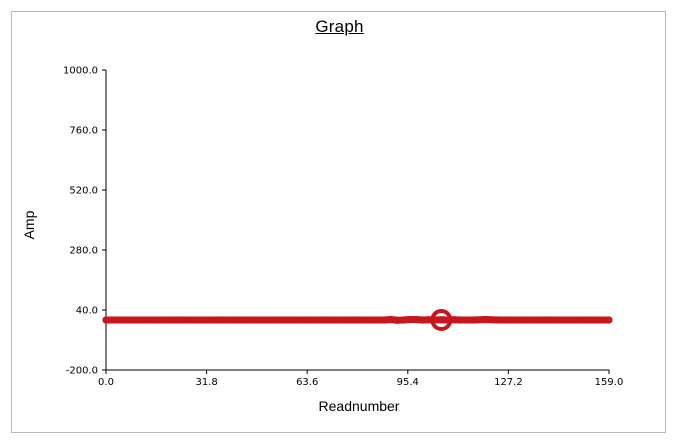 The image size is (679, 448). What do you see at coordinates (87, 311) in the screenshot?
I see `y-tick-label: 40.0` at bounding box center [87, 311].